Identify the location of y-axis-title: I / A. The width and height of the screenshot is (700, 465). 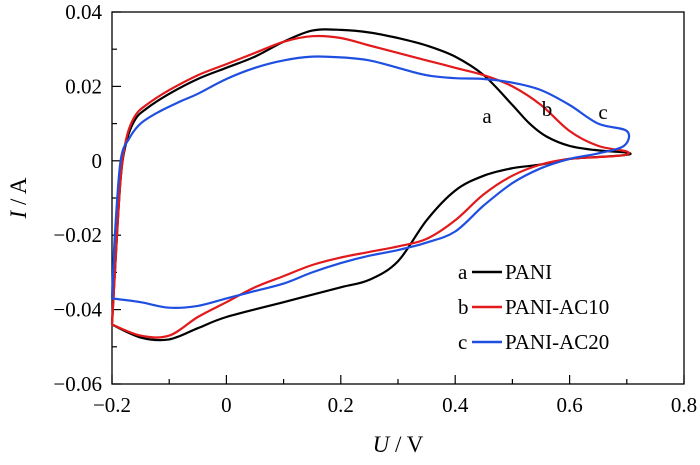
(18, 198).